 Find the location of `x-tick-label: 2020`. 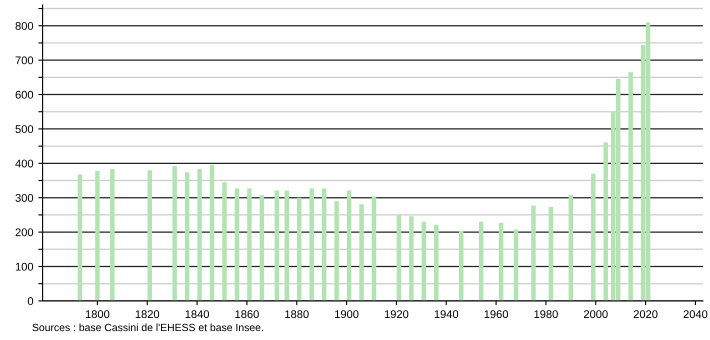

x-tick-label: 2020 is located at coordinates (646, 314).